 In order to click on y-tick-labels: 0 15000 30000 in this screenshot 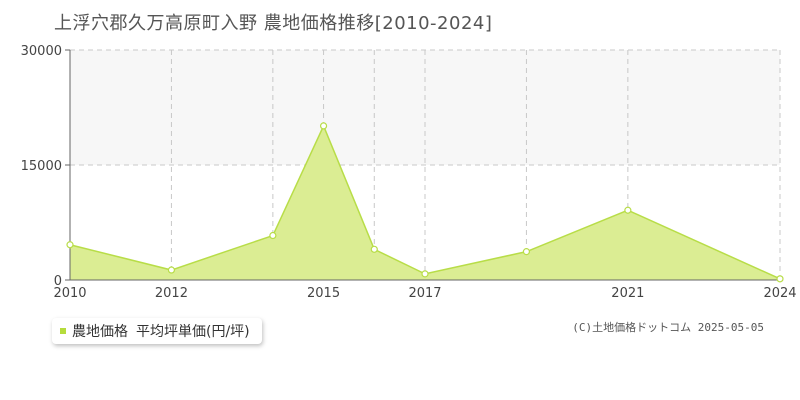, I will do `click(41, 166)`.